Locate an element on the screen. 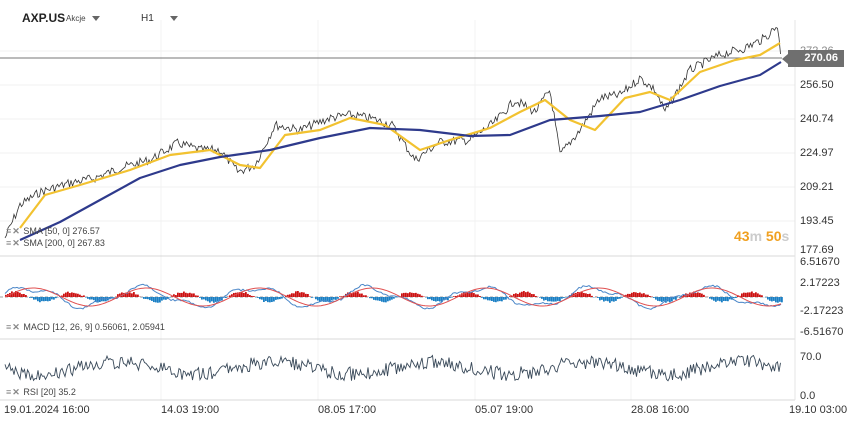  macd-legend: ≡✕ MACD [12, 26, 9] 0.56061, 2.05941 is located at coordinates (85, 327).